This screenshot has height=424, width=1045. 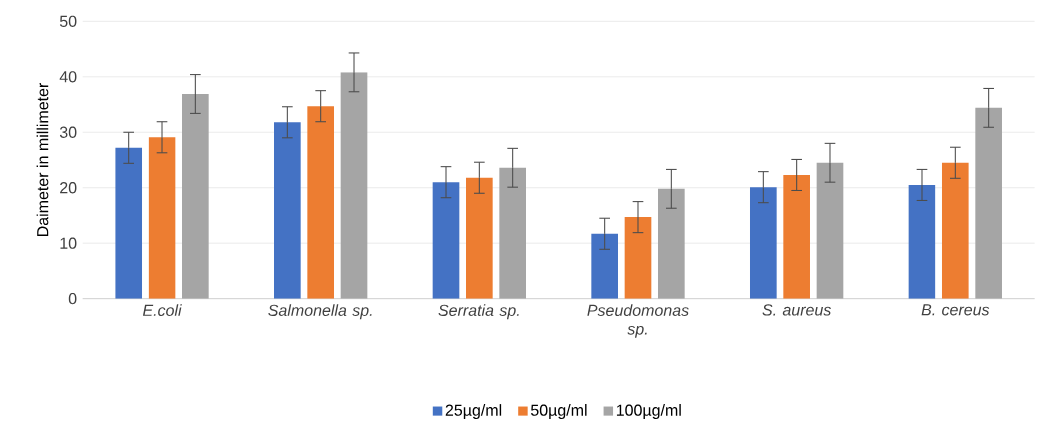 What do you see at coordinates (797, 310) in the screenshot?
I see `x-tick-label: S. aureus` at bounding box center [797, 310].